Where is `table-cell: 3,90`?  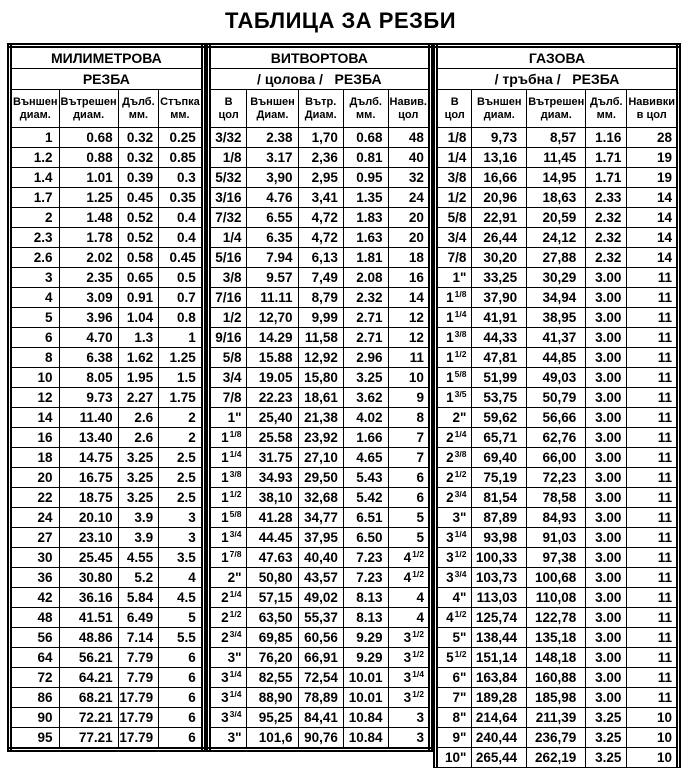 table-cell: 3,90 is located at coordinates (272, 177).